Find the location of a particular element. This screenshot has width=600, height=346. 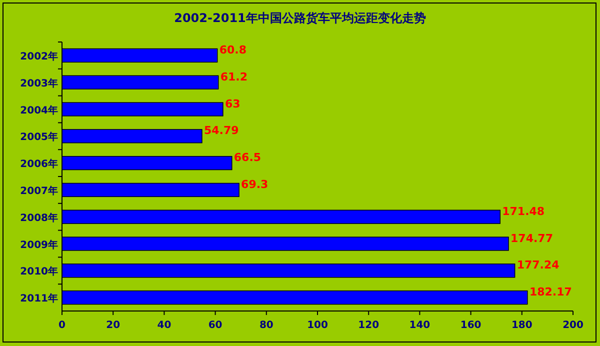

x-tick-label: 120 is located at coordinates (369, 325).